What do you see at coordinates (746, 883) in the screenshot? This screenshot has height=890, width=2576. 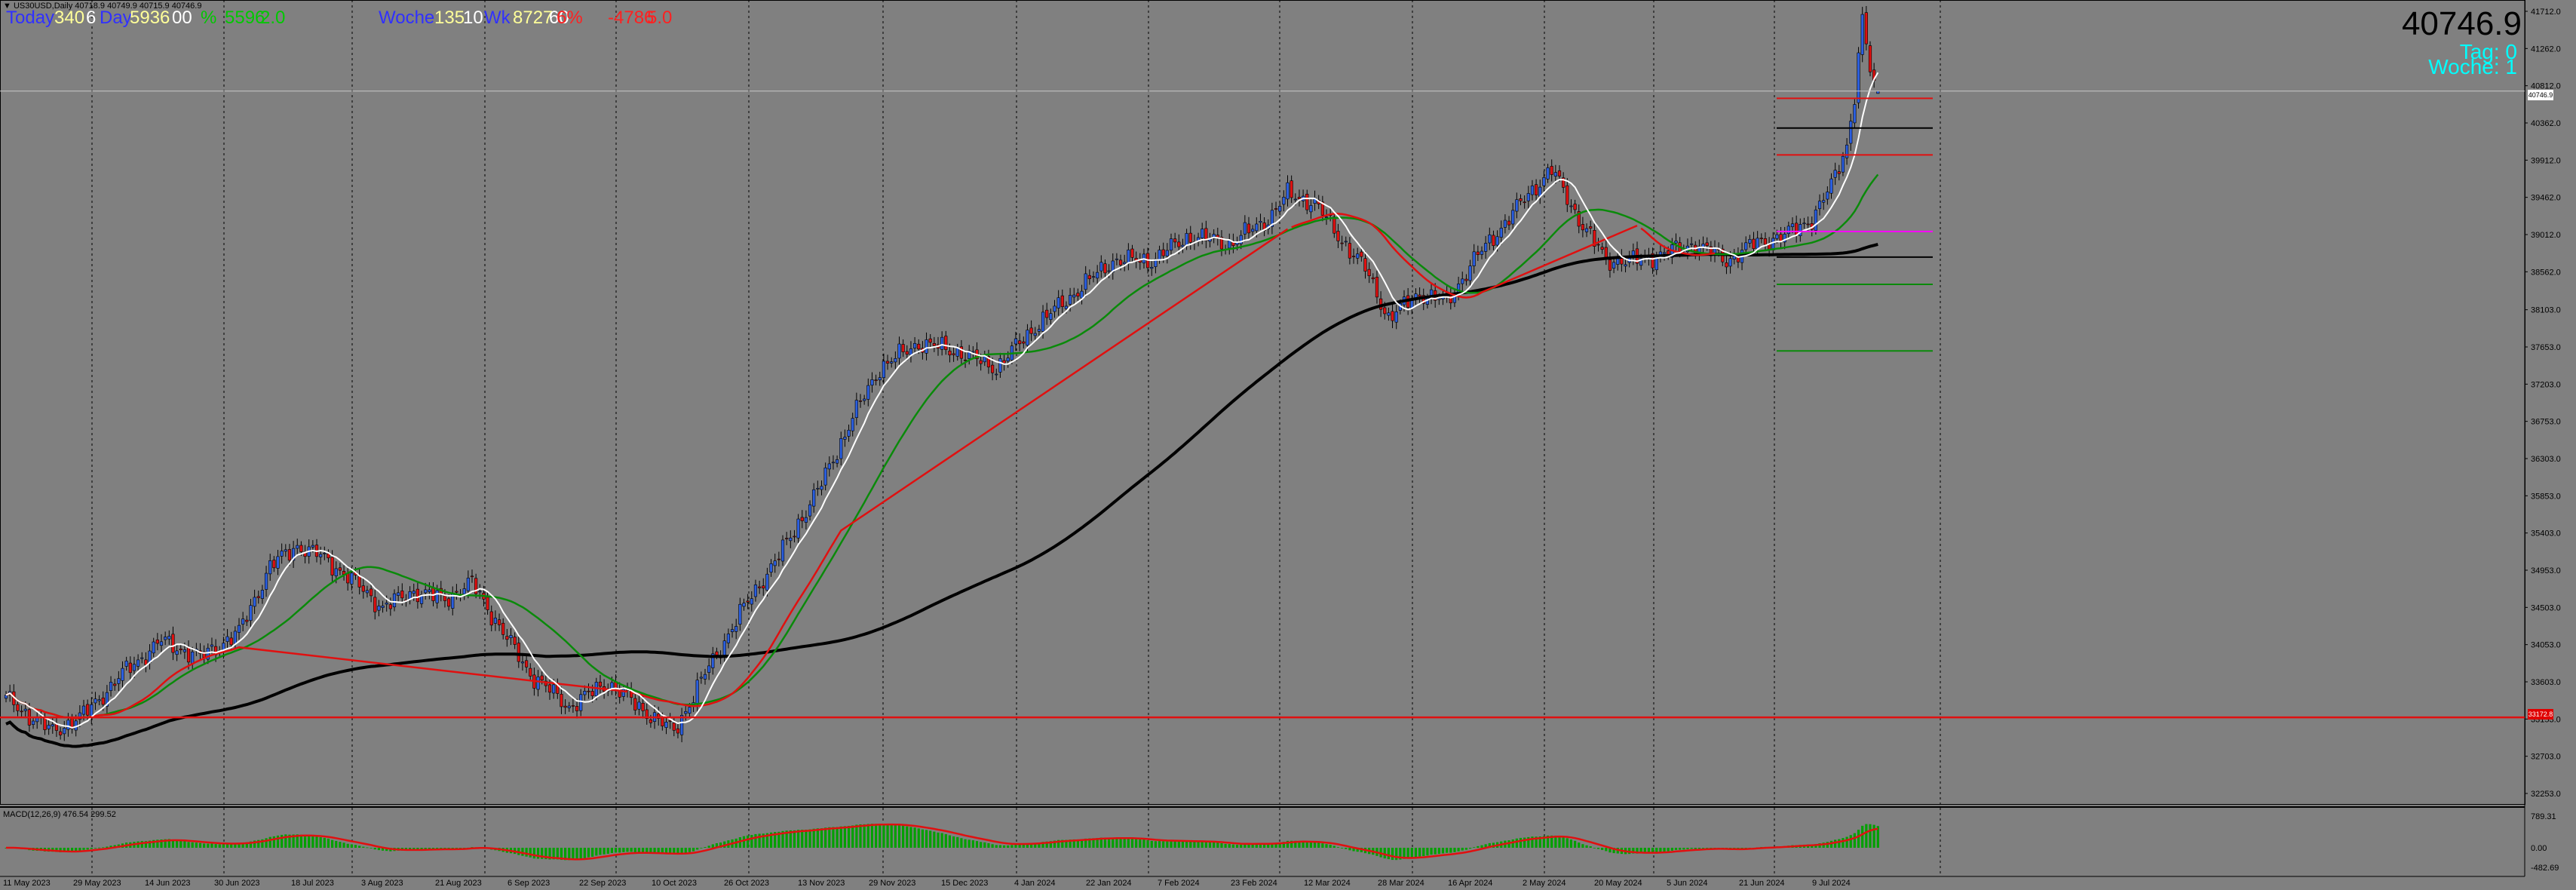 I see `time-axis-label: 26 Oct 2023` at bounding box center [746, 883].